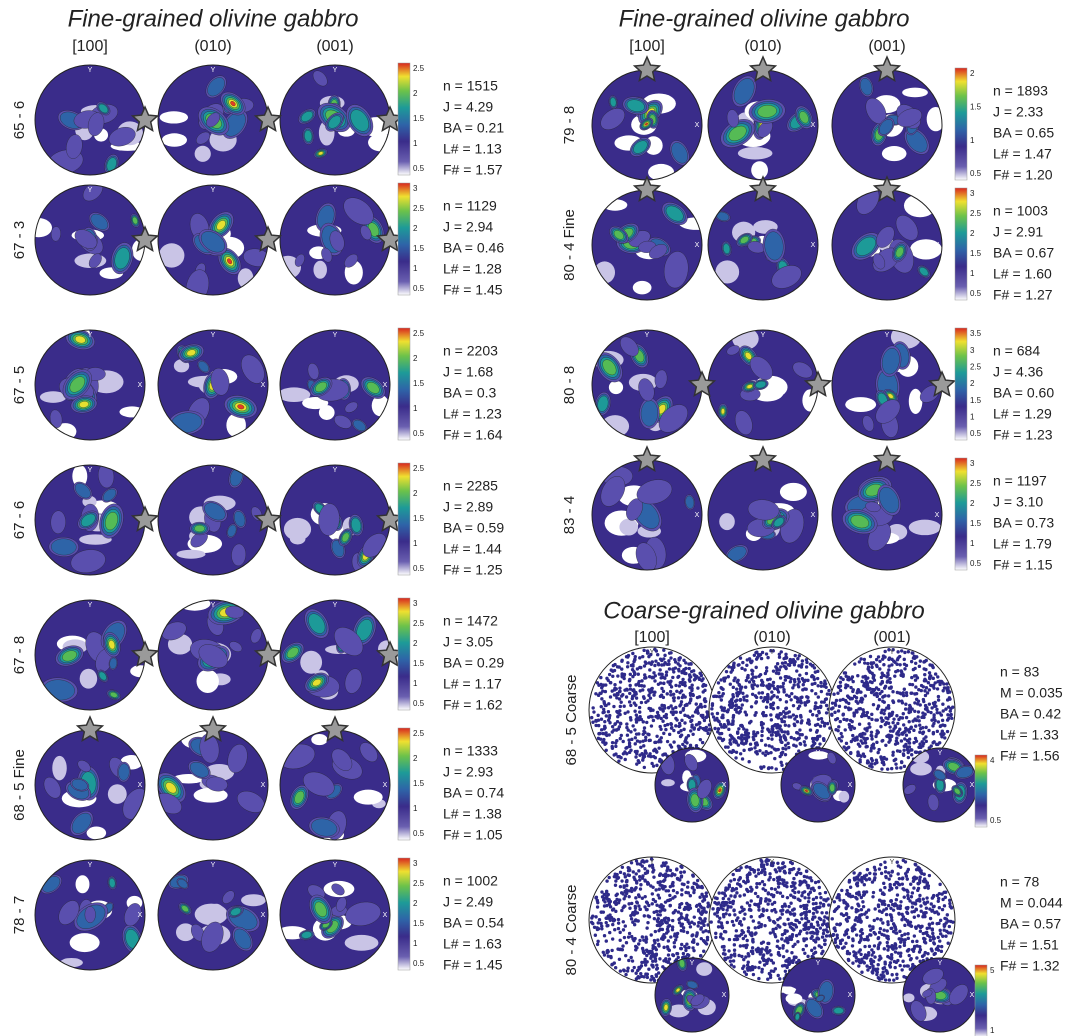 The height and width of the screenshot is (1036, 1070). I want to click on colorbar-label: 3, so click(972, 350).